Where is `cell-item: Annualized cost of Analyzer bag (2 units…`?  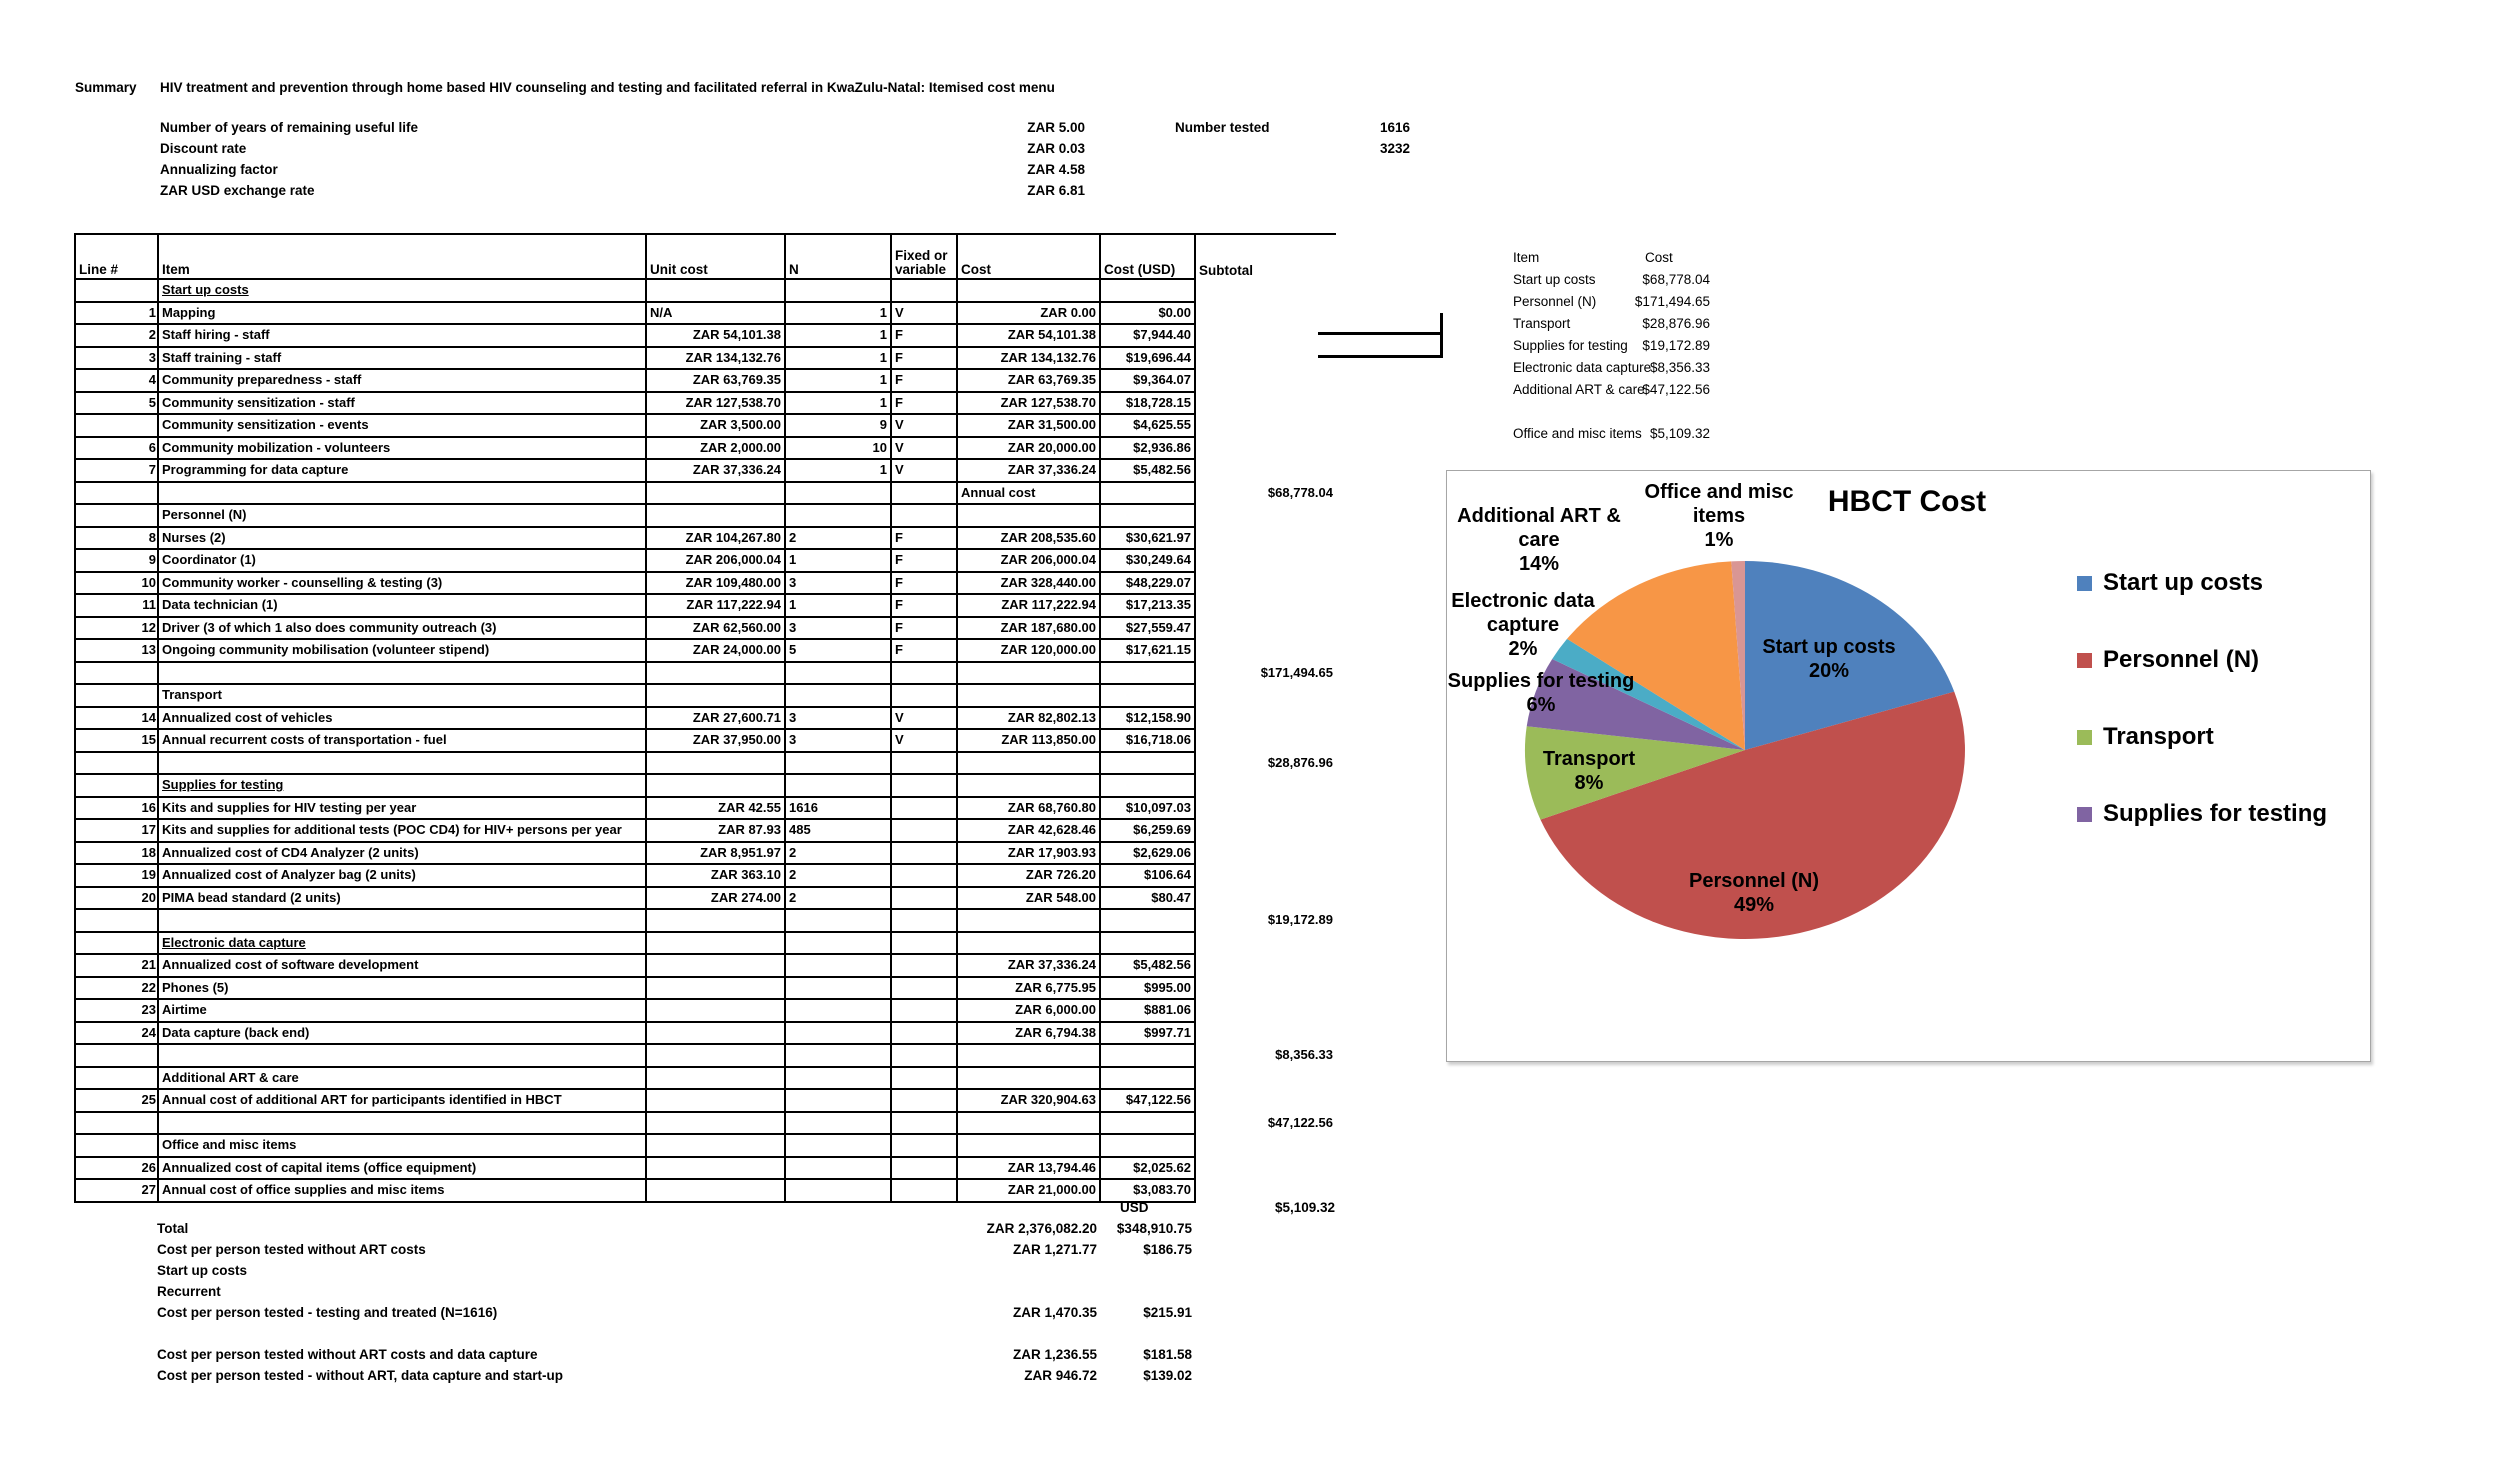
cell-item: Annualized cost of Analyzer bag (2 units… is located at coordinates (402, 875).